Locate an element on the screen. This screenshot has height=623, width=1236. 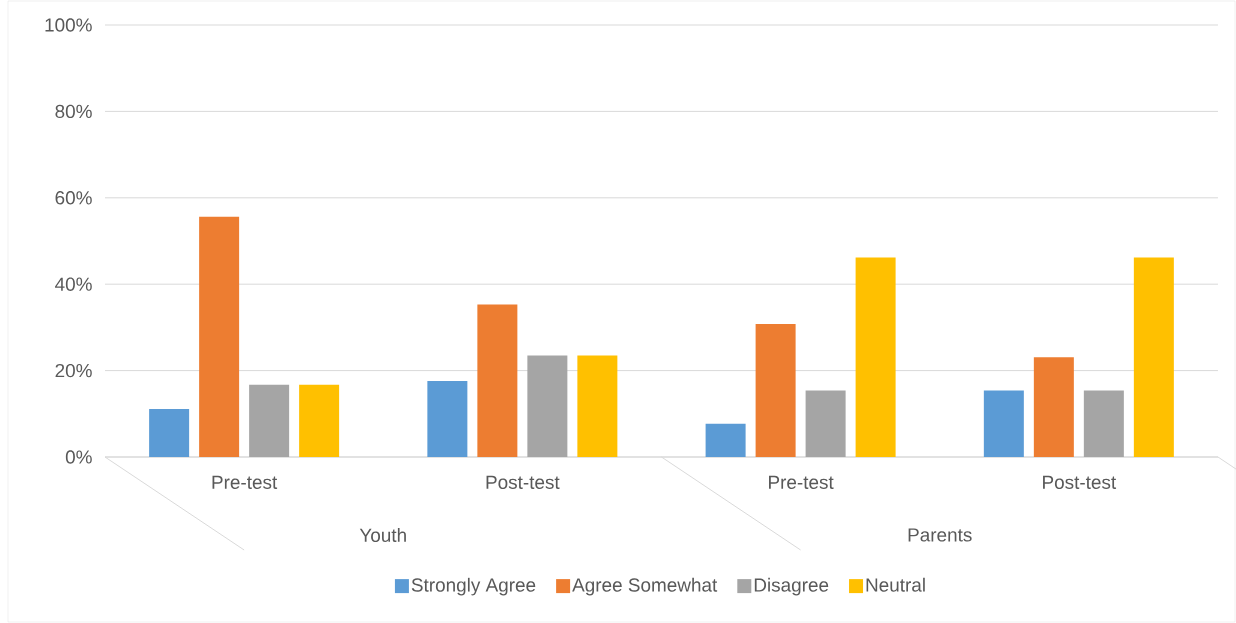
text: Parents is located at coordinates (940, 535).